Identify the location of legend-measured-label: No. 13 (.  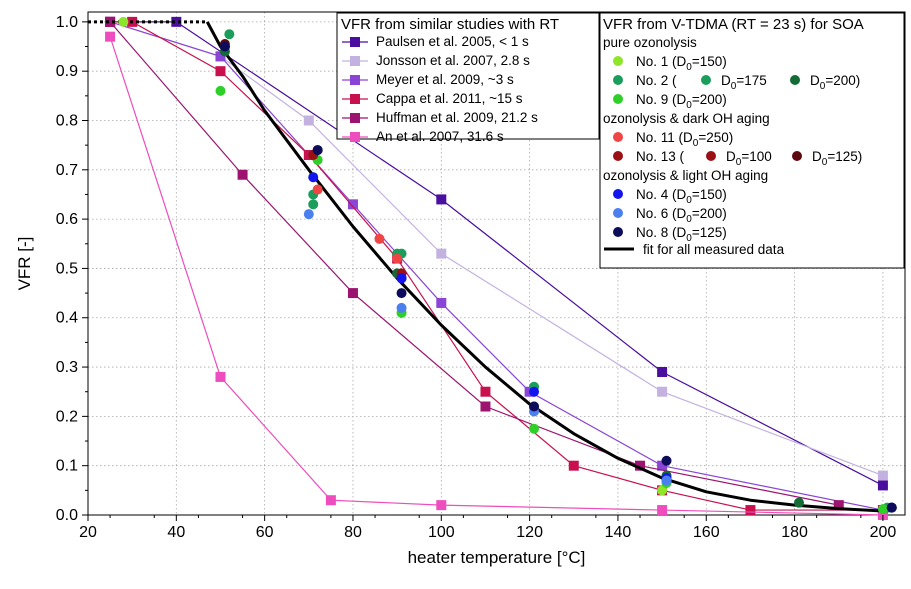
(660, 156).